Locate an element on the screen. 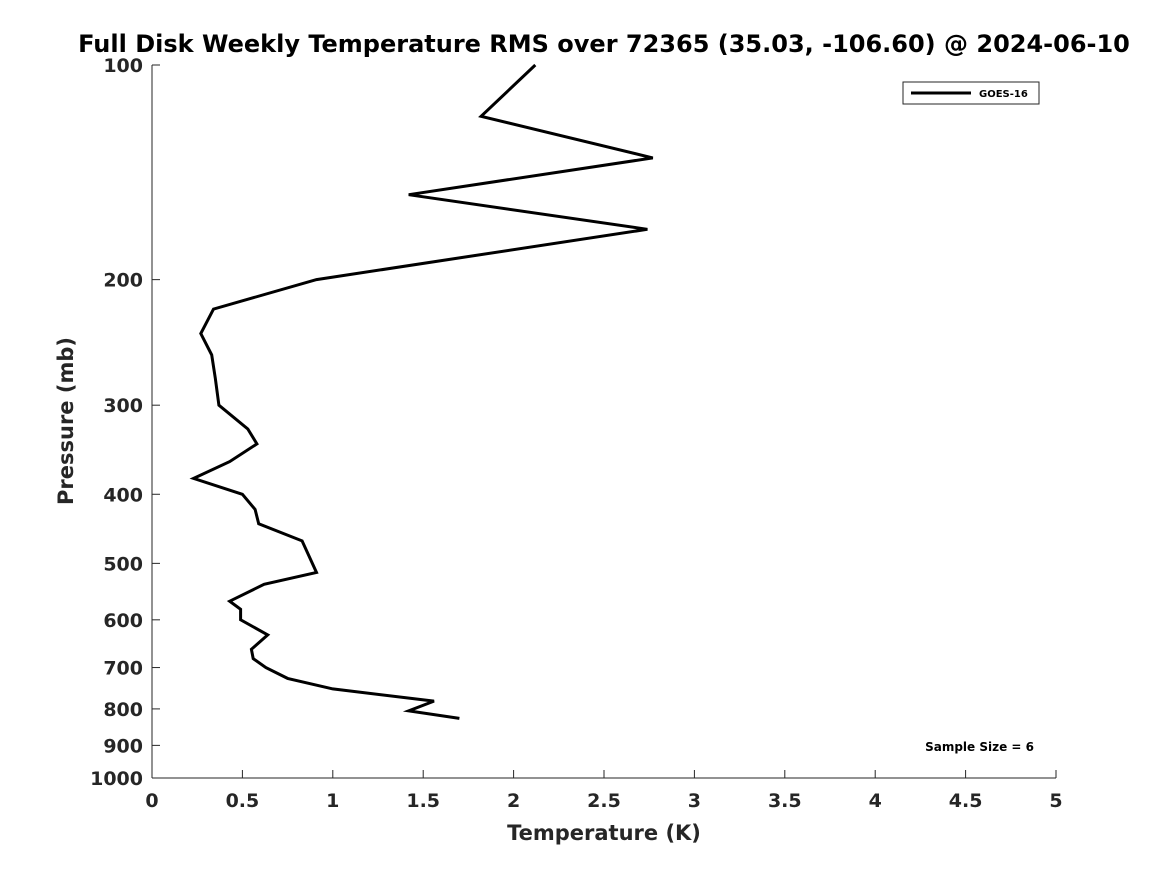 Image resolution: width=1167 pixels, height=875 pixels. x-tick-label: 2 is located at coordinates (513, 801).